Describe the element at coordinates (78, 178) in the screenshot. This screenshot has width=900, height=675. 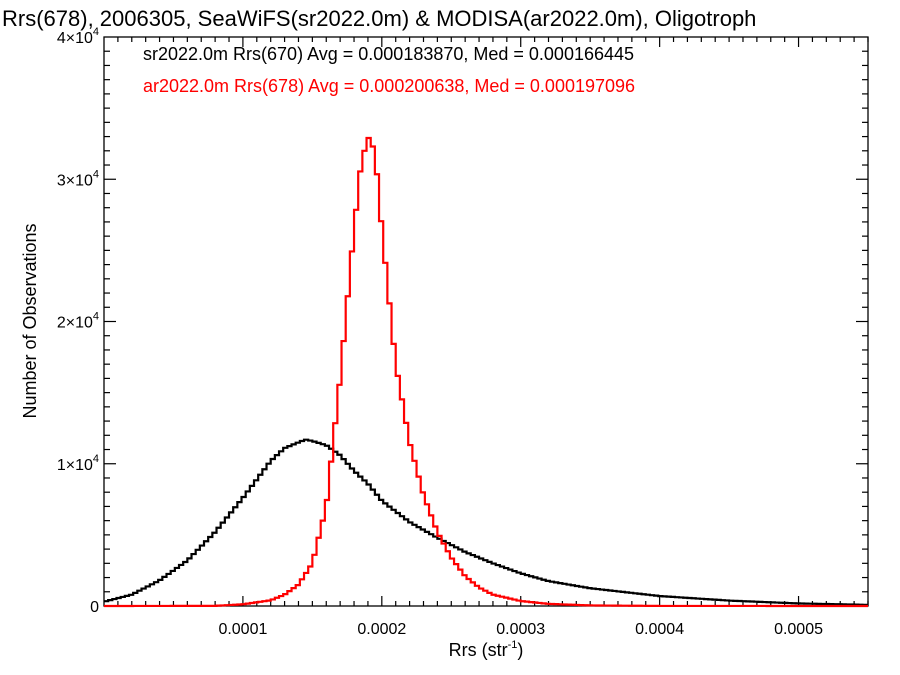
I see `y-tick-label: 3×10⁴` at that location.